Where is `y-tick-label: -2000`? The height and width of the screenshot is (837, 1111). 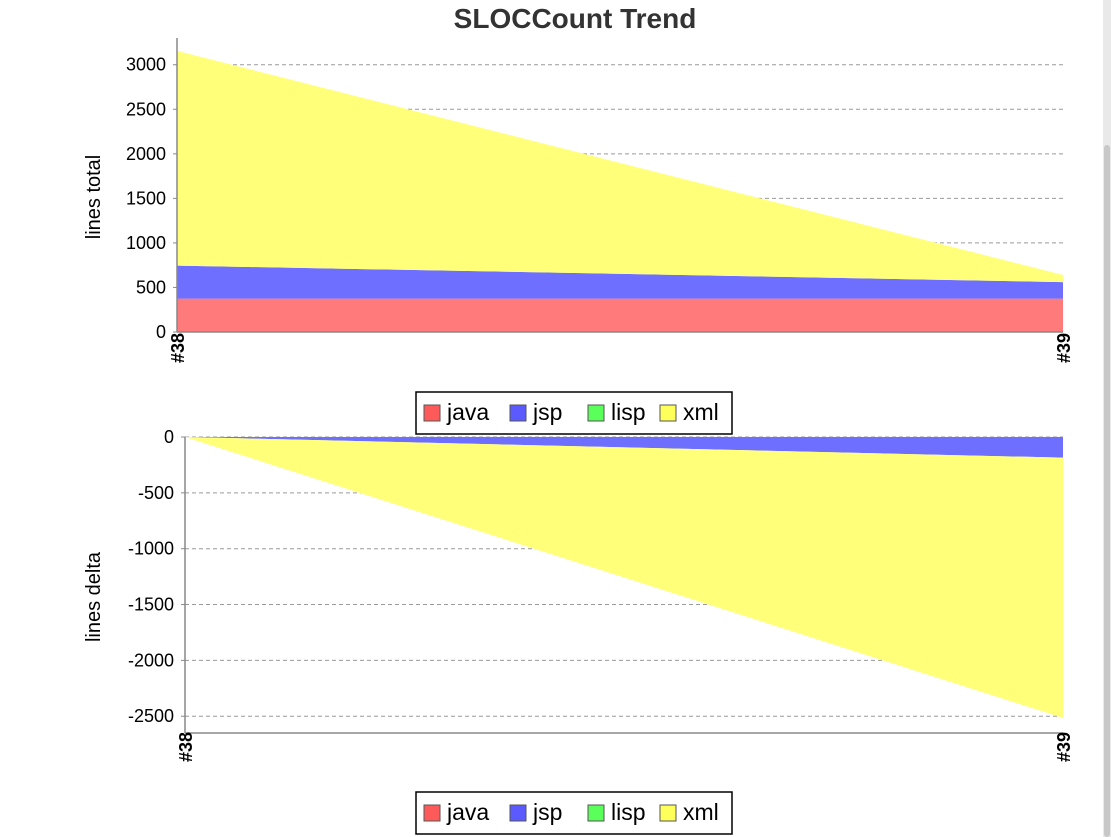
y-tick-label: -2000 is located at coordinates (151, 660).